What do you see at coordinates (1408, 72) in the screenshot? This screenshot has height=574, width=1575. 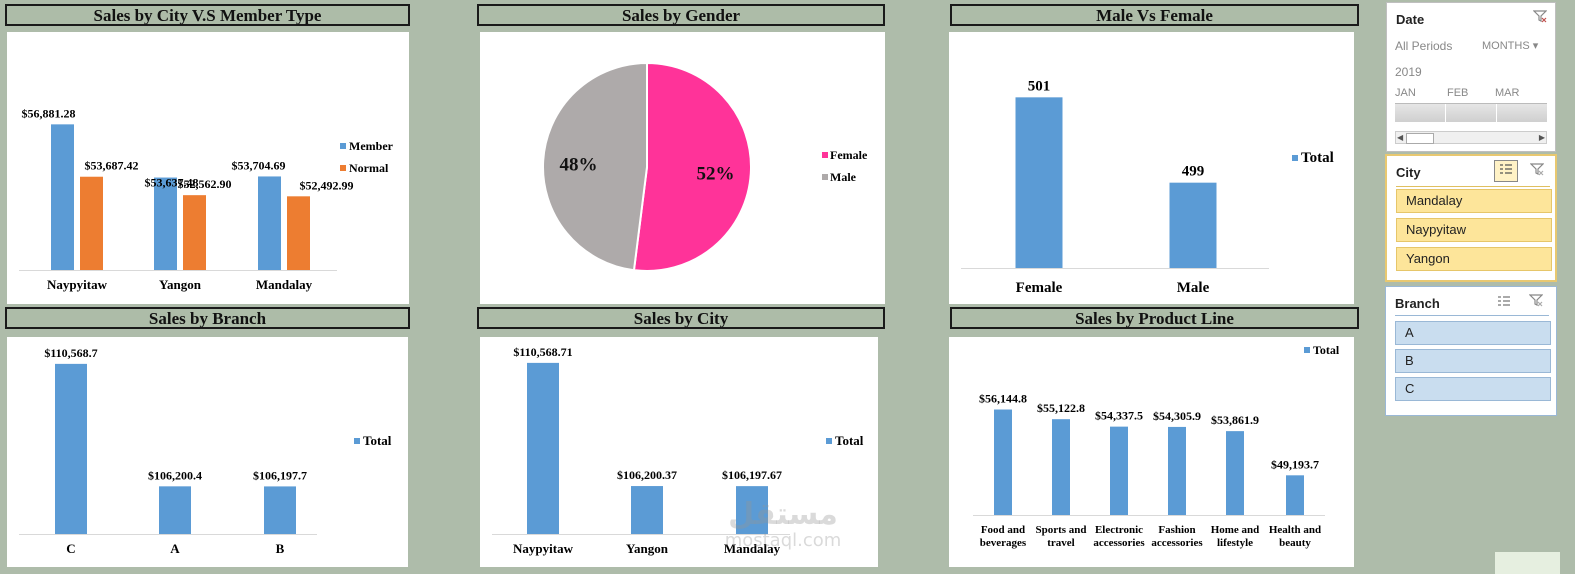 I see `year-label: 2019` at bounding box center [1408, 72].